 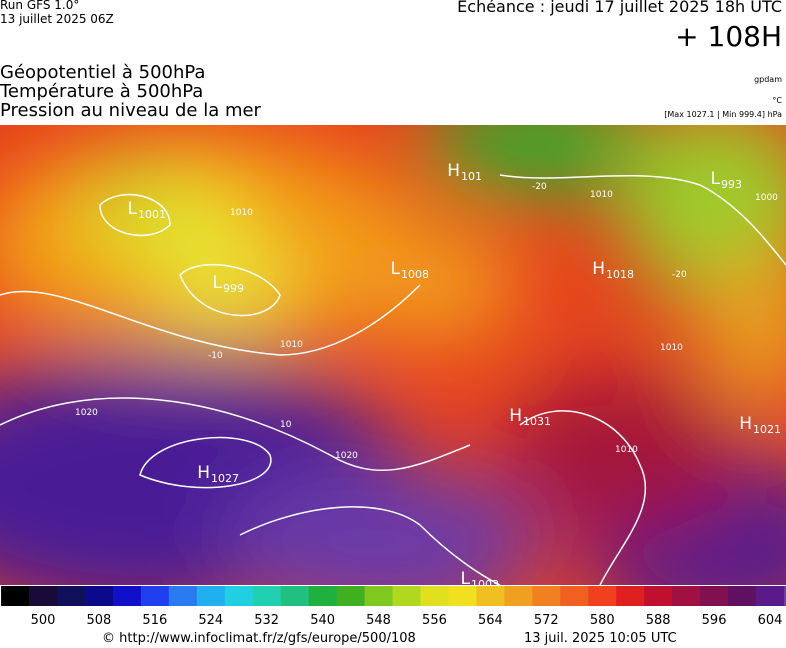 What do you see at coordinates (714, 620) in the screenshot?
I see `colorbar-tick-label: 596` at bounding box center [714, 620].